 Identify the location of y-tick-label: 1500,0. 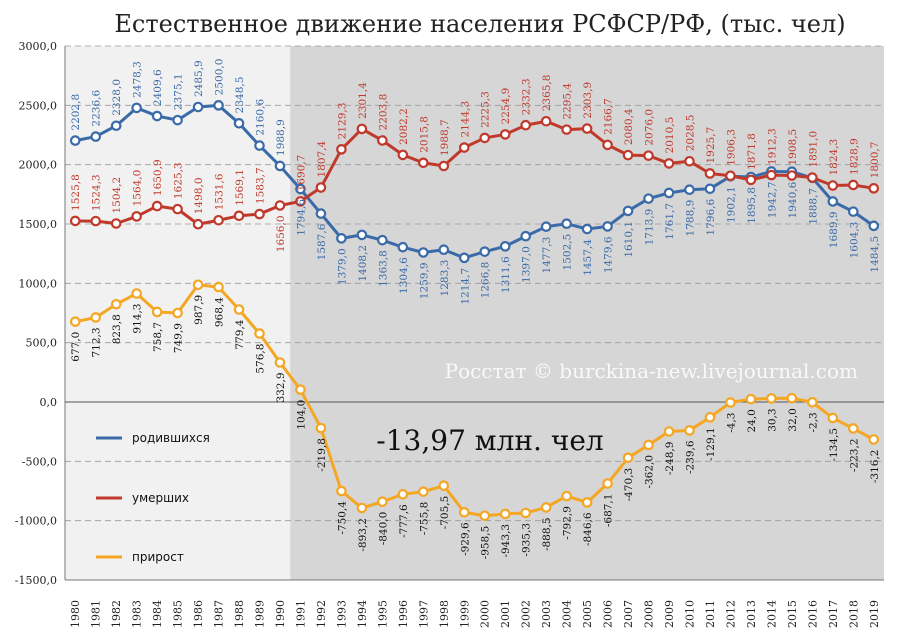
(38, 224).